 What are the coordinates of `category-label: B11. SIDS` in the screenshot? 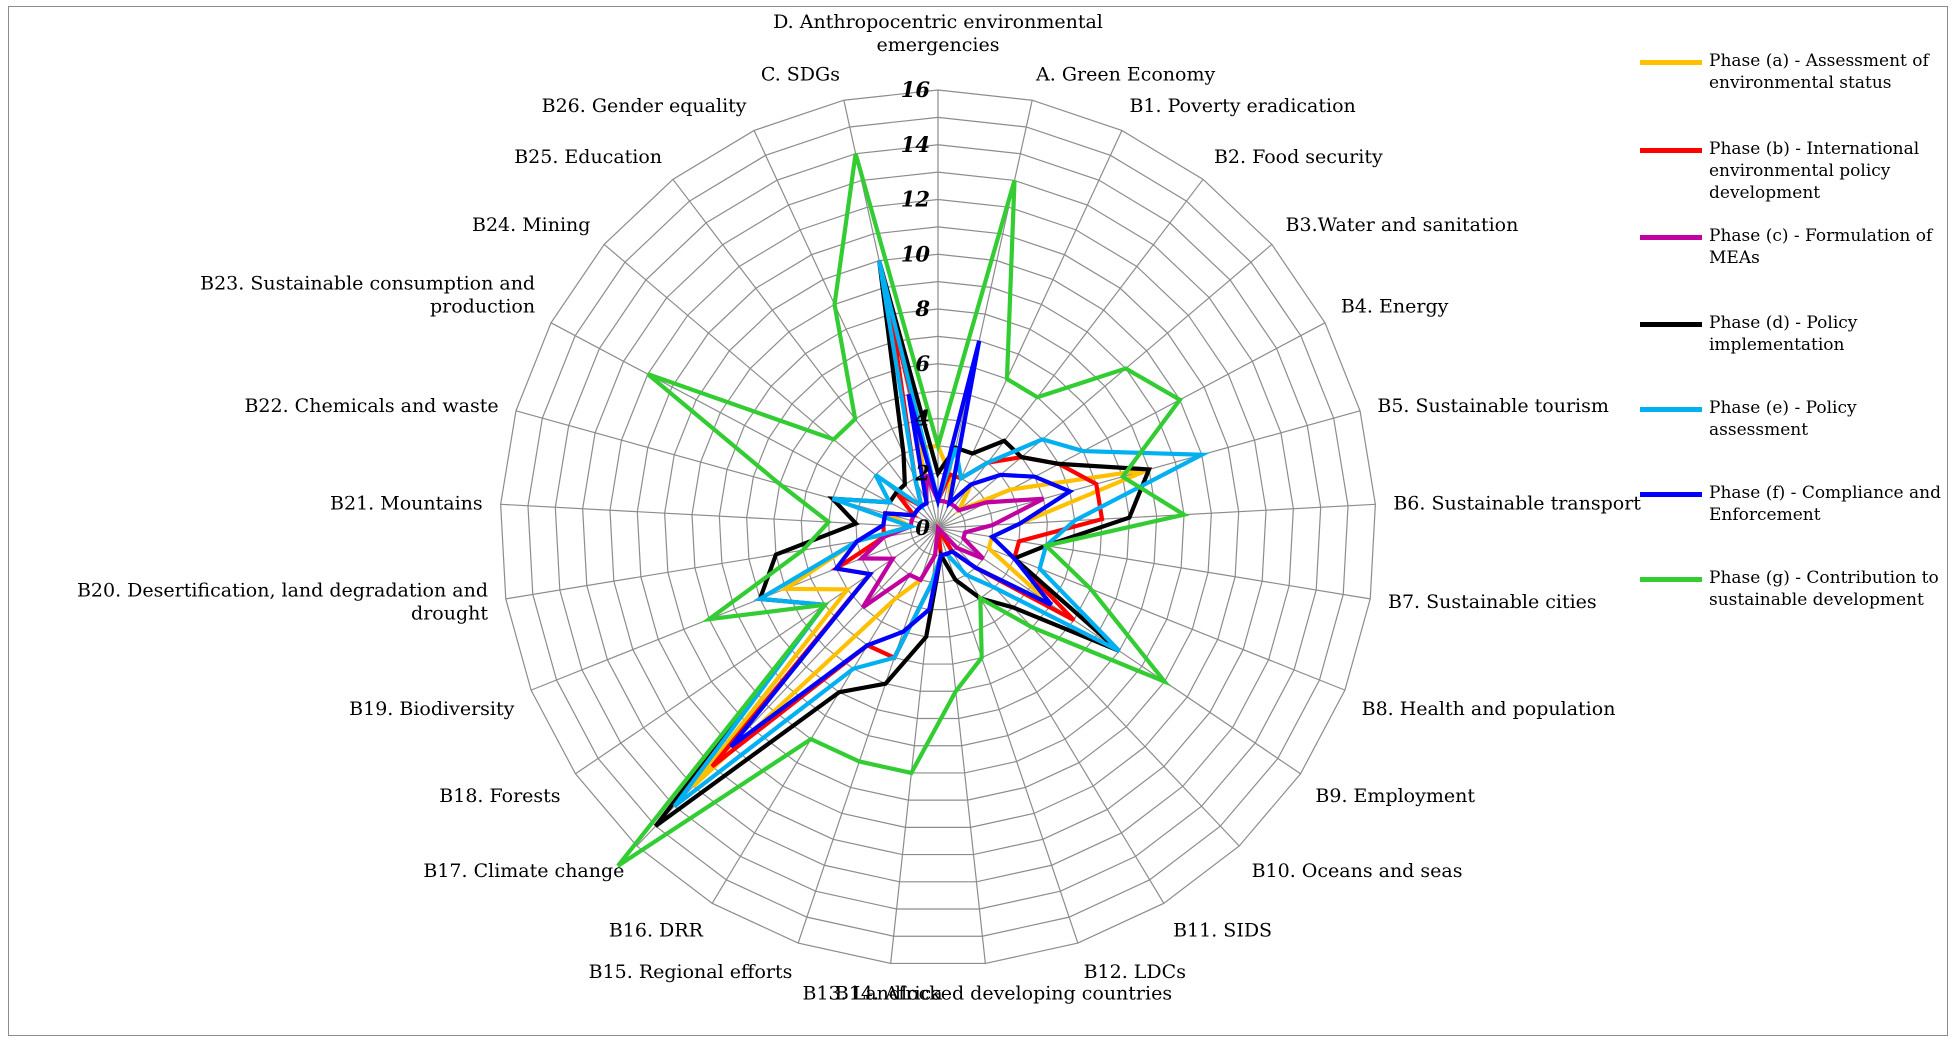 It's located at (1222, 931).